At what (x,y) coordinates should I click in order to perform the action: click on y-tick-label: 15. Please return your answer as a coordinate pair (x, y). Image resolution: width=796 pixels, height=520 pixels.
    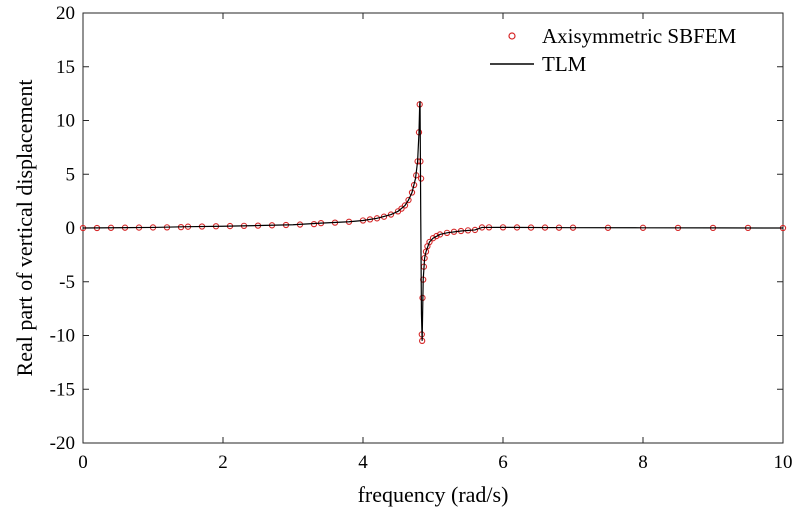
    Looking at the image, I should click on (65, 67).